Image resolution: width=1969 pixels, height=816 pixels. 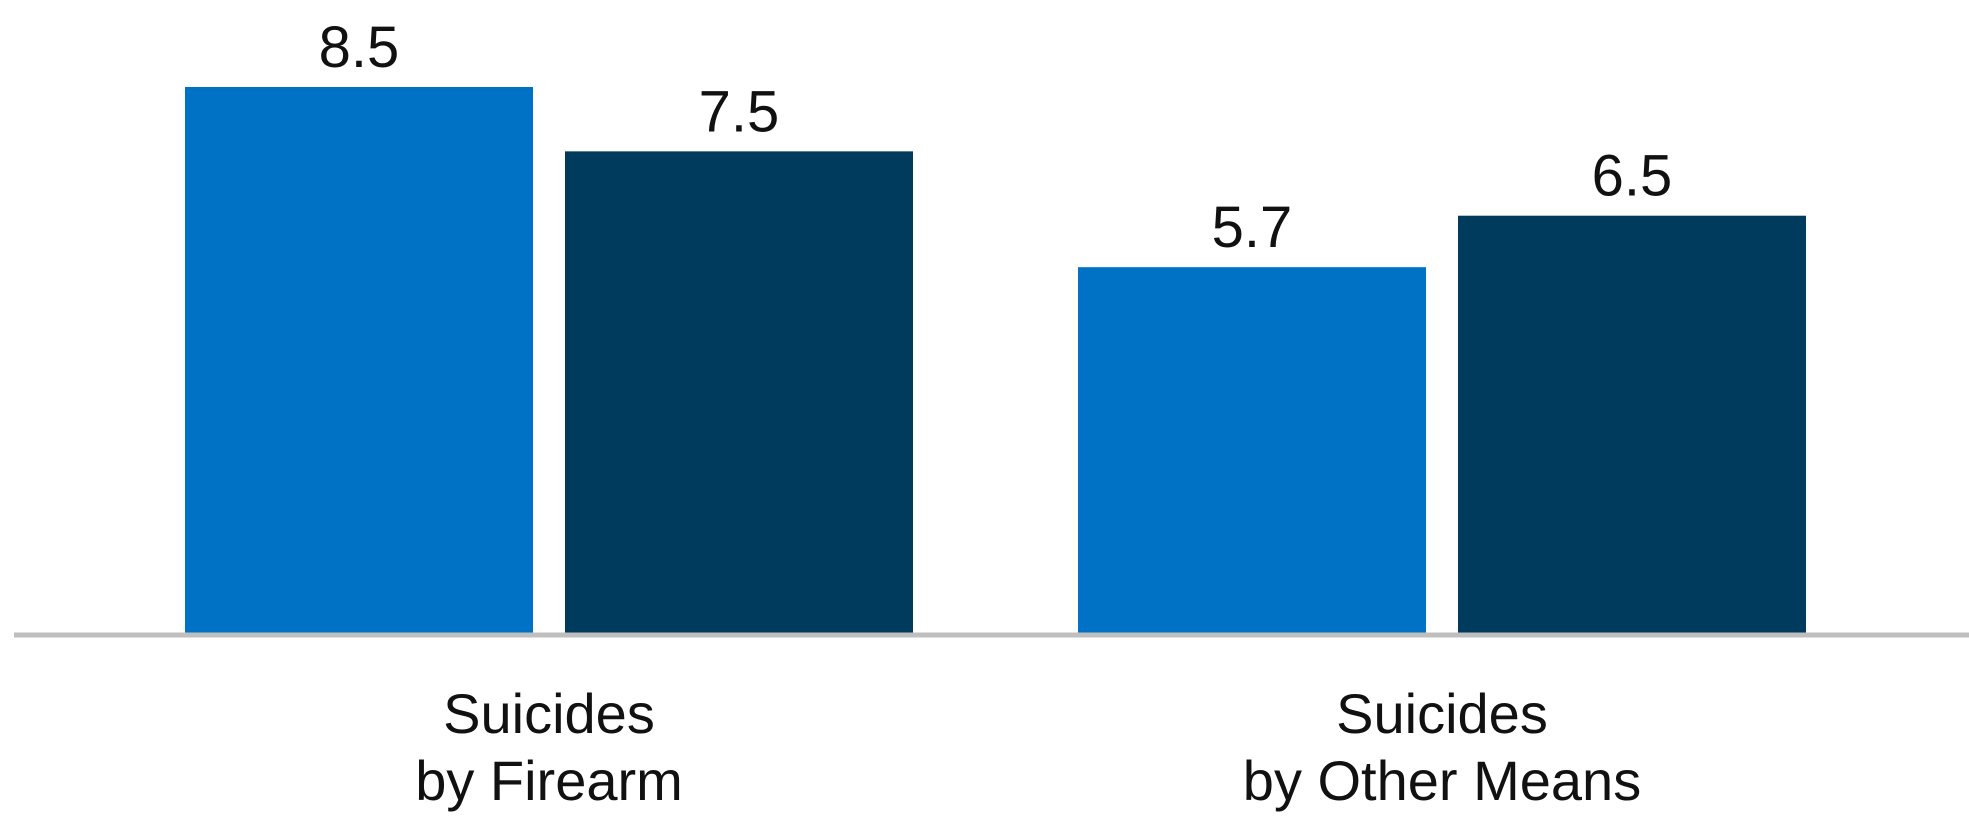 I want to click on category-label-1-line-2: by Firearm, so click(x=549, y=780).